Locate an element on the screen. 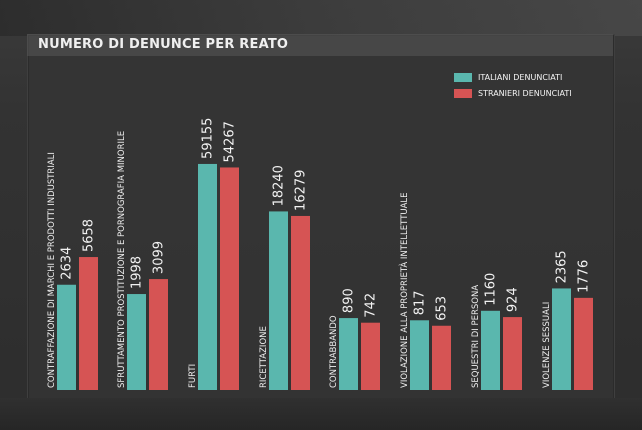 The width and height of the screenshot is (642, 430). value-label-stranieri-furti: 54267 is located at coordinates (230, 141).